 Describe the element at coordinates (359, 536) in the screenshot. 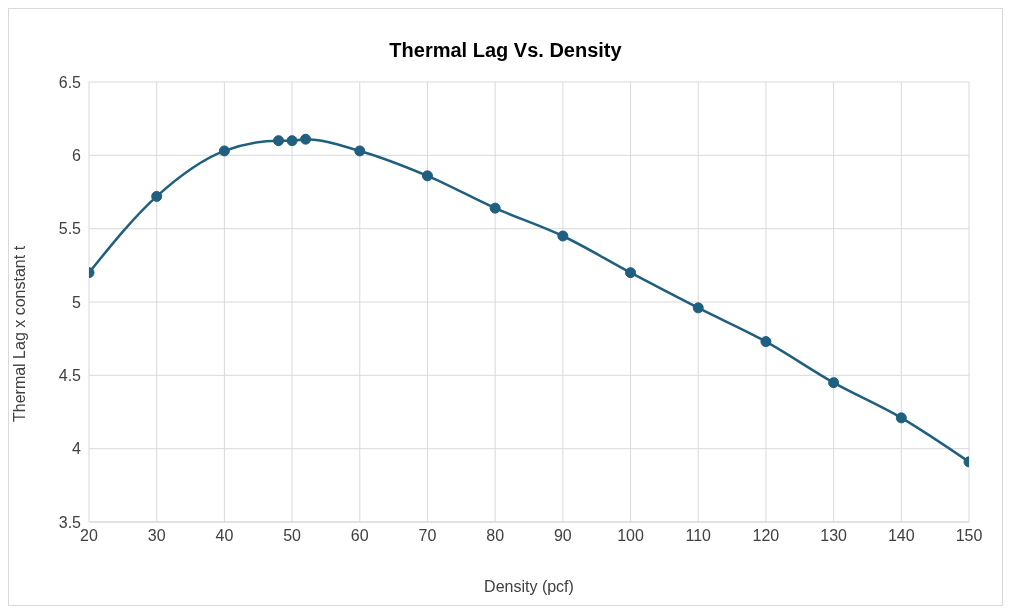

I see `x-tick-label: 60` at that location.